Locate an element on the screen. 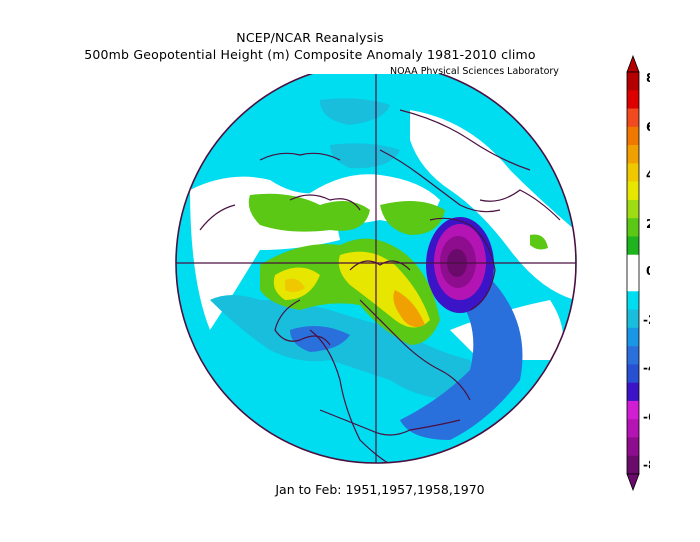 The height and width of the screenshot is (542, 700). anomaly-orange-max is located at coordinates (409, 309).